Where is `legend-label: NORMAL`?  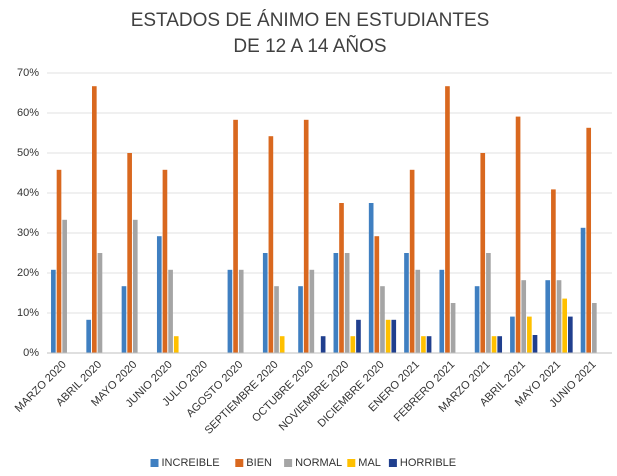 legend-label: NORMAL is located at coordinates (318, 463).